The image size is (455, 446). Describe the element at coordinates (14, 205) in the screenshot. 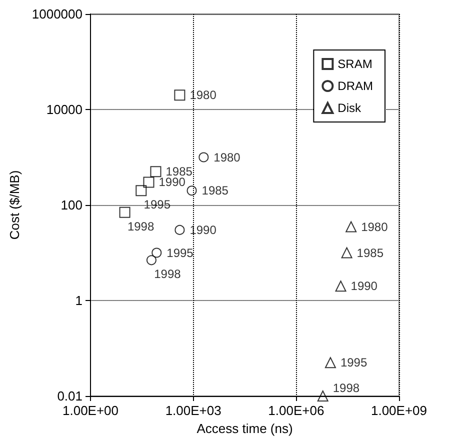

I see `y-axis-title: Cost ($/MB)` at that location.